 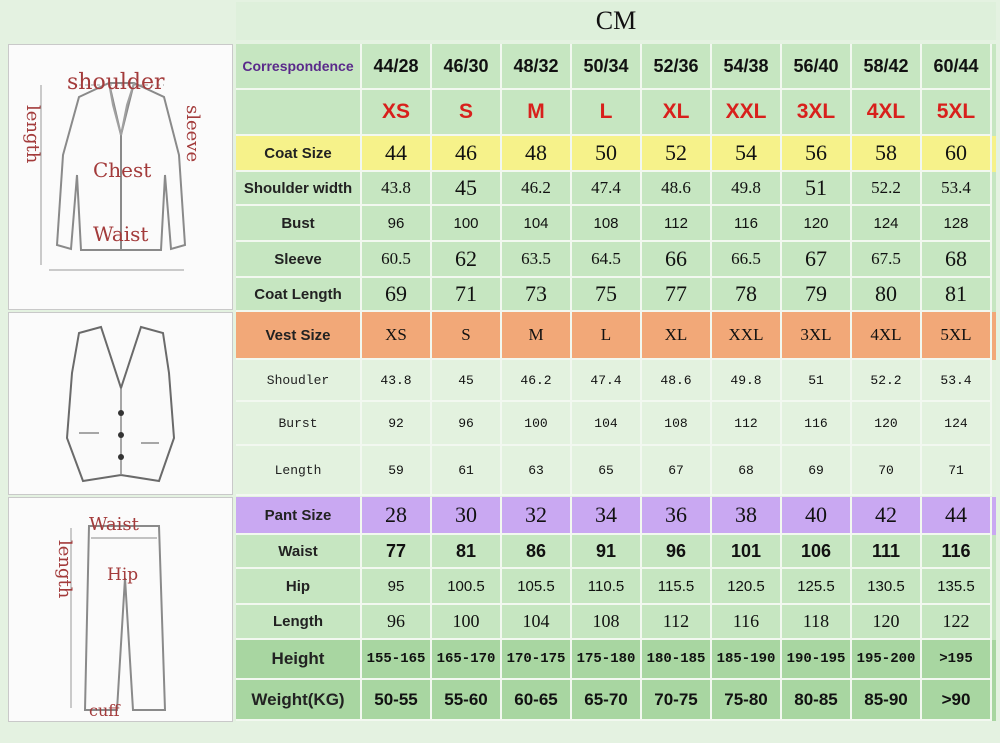 I want to click on bust-cell: 112, so click(x=677, y=224).